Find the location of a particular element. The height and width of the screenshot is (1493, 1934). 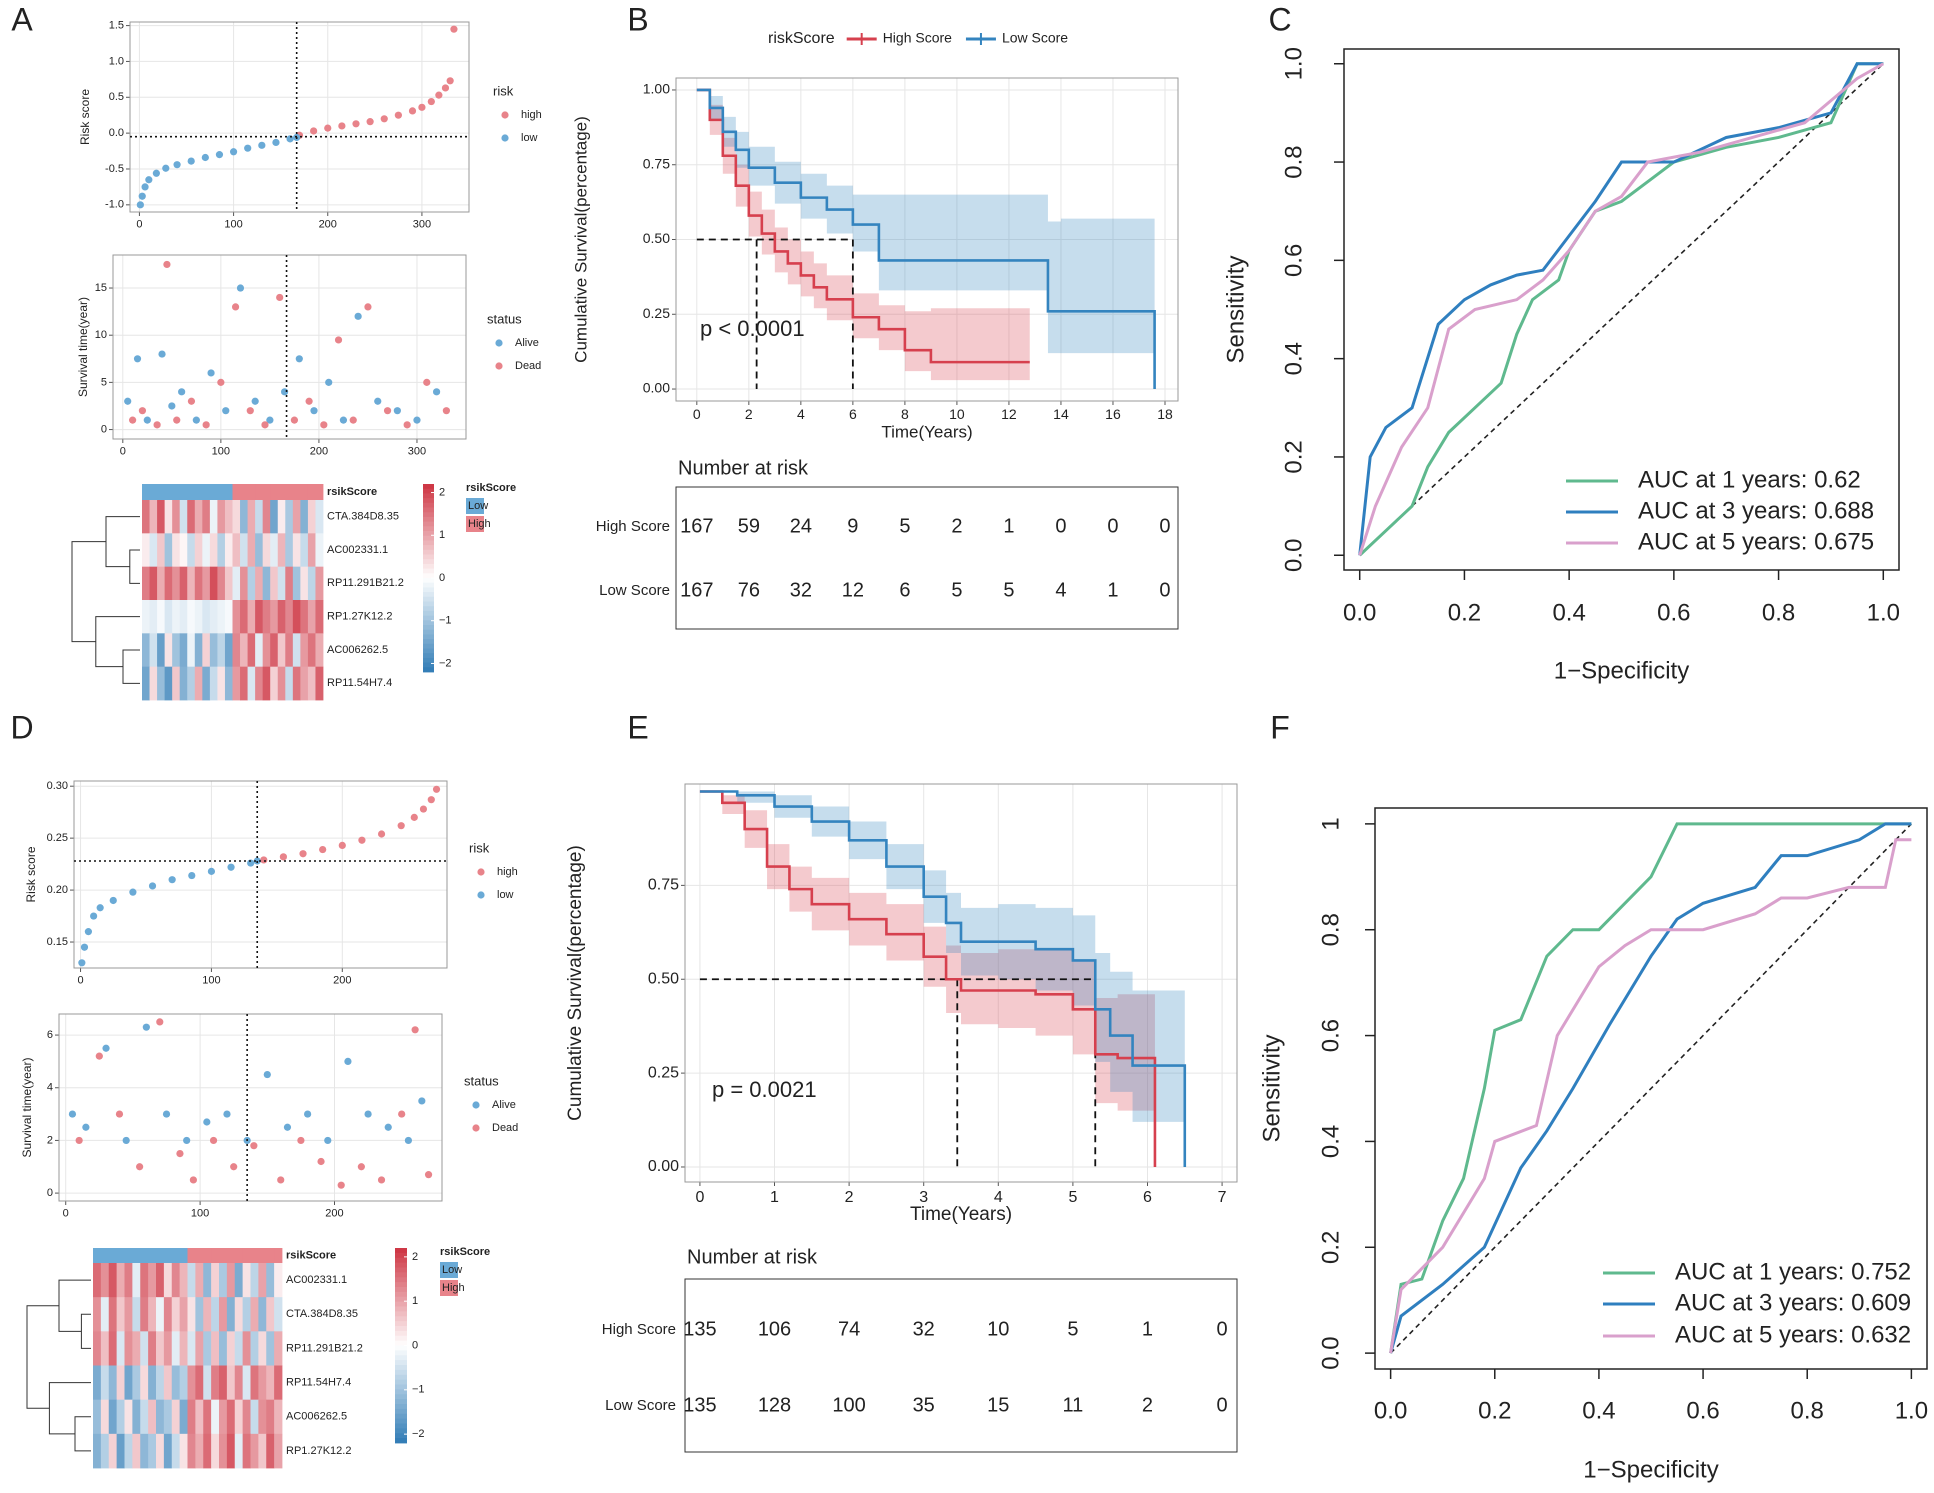

x-tick-label: 200 is located at coordinates (328, 225).